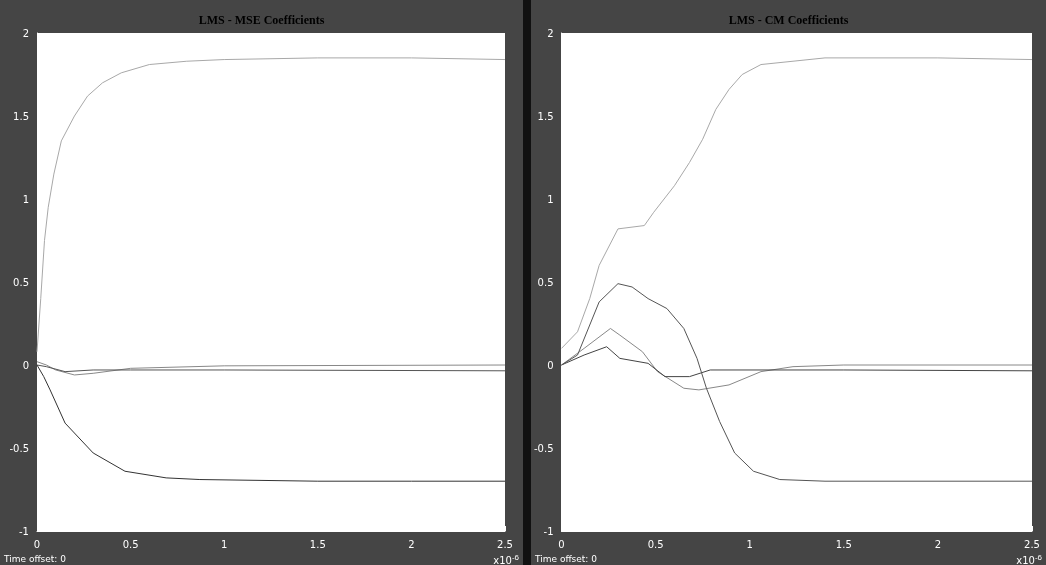 This screenshot has width=1046, height=565. Describe the element at coordinates (788, 20) in the screenshot. I see `chart-title: LMS - CM Coefficients` at that location.